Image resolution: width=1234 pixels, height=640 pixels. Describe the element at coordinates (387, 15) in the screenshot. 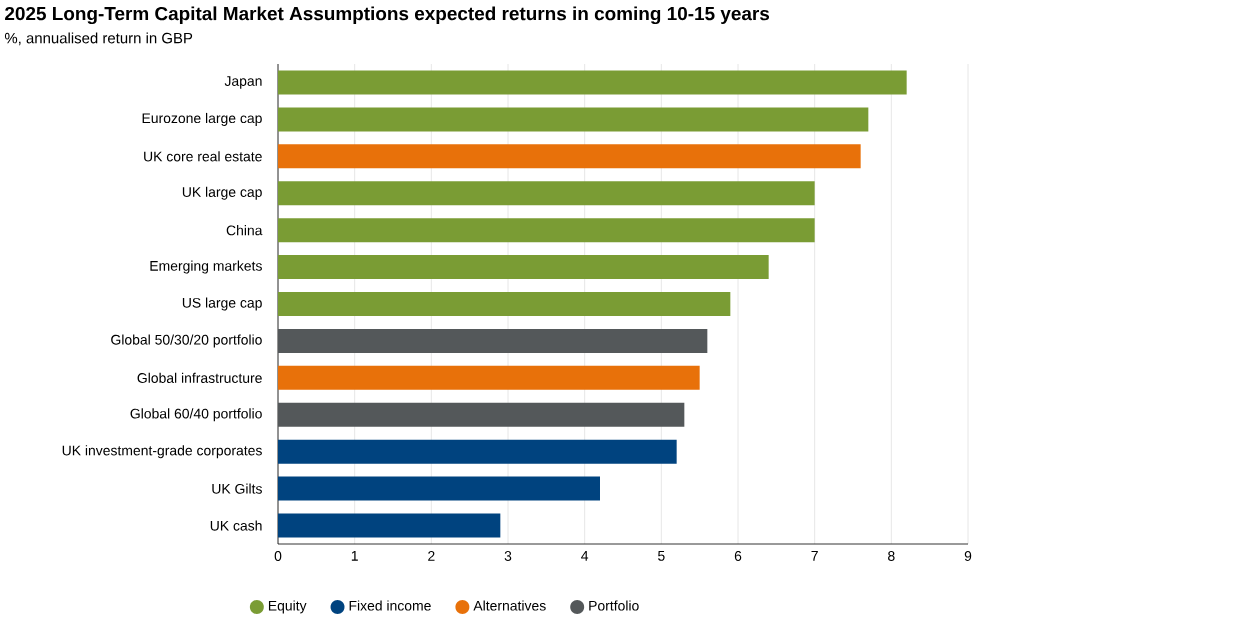

I see `chart-title: 2025 Long-Term Capital Market Assumptions expected returns in coming 10-15 years` at that location.